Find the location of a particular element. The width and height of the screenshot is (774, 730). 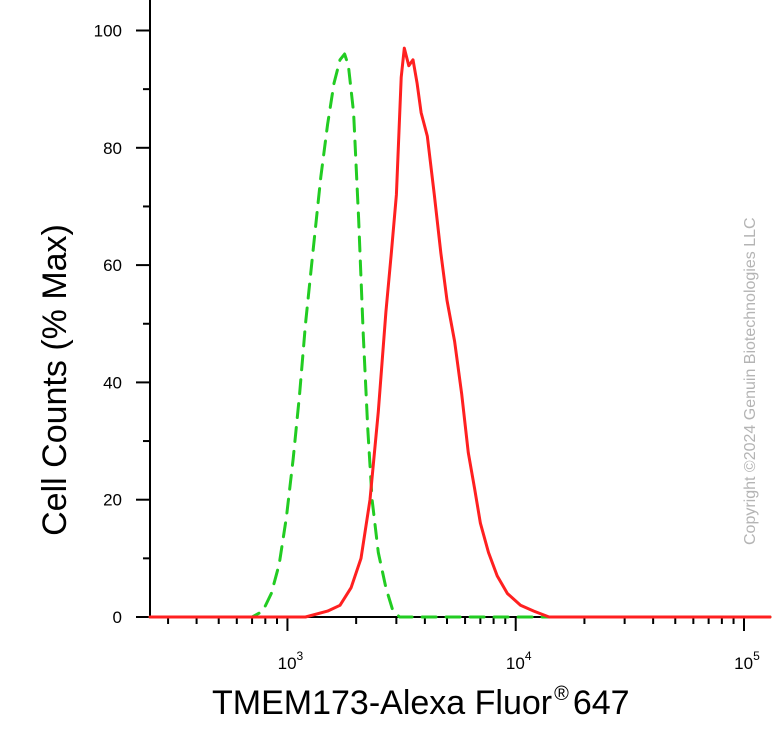

y-tick-label: 60 is located at coordinates (112, 265).